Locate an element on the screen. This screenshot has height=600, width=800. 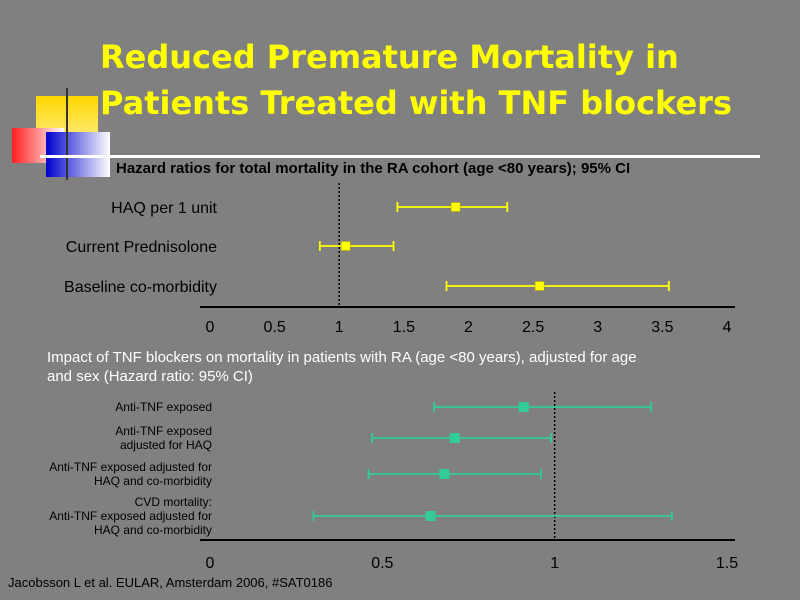
title-divider is located at coordinates (400, 156).